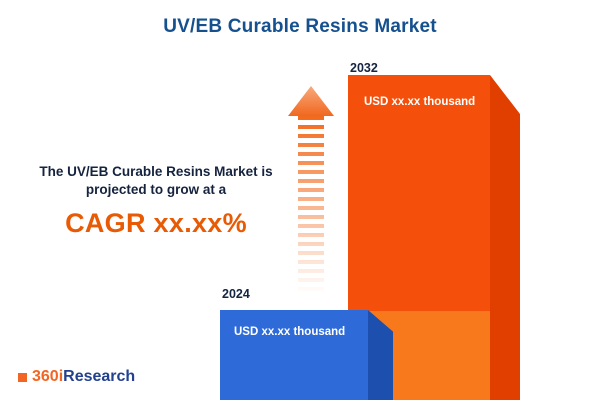 The height and width of the screenshot is (400, 600). Describe the element at coordinates (290, 332) in the screenshot. I see `bar-2024-value-label: USD xx.xx thousand` at that location.